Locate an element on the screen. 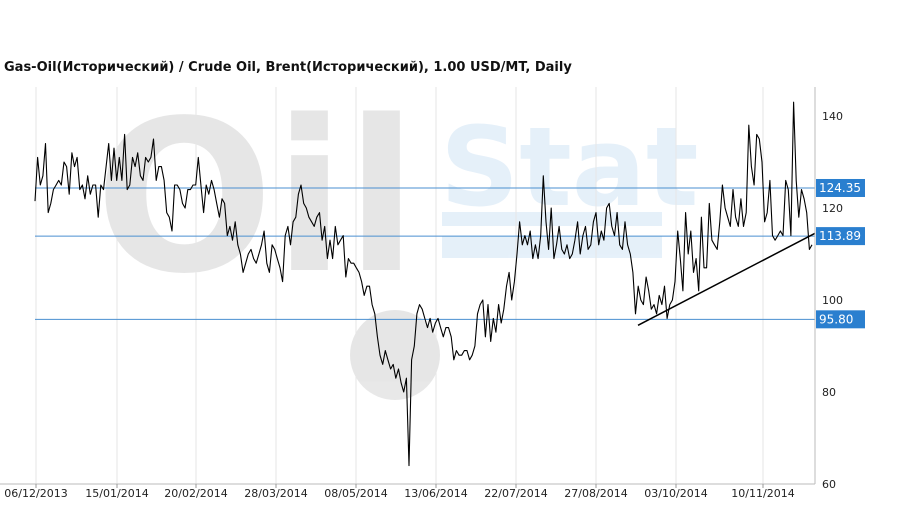 Image resolution: width=909 pixels, height=509 pixels. y-tick-label: 80 is located at coordinates (829, 392).